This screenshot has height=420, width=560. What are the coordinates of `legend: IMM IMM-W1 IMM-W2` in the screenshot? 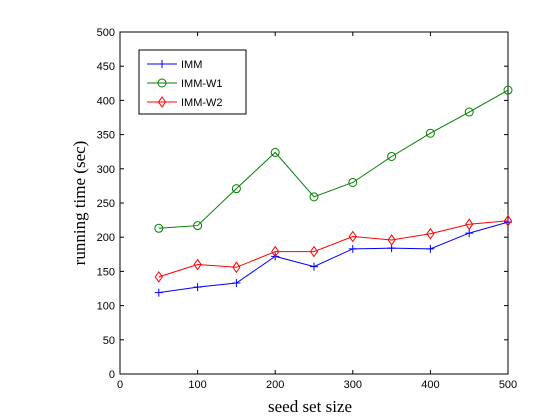 It's located at (192, 82).